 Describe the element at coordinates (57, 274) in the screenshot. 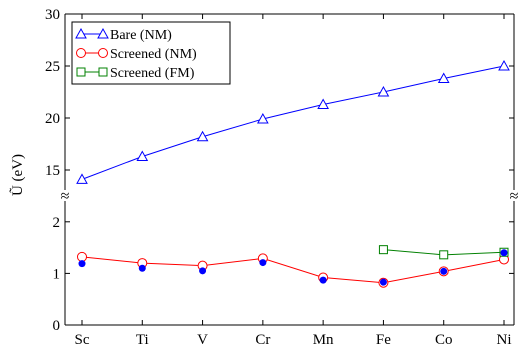

I see `y-tick-label: 1` at that location.